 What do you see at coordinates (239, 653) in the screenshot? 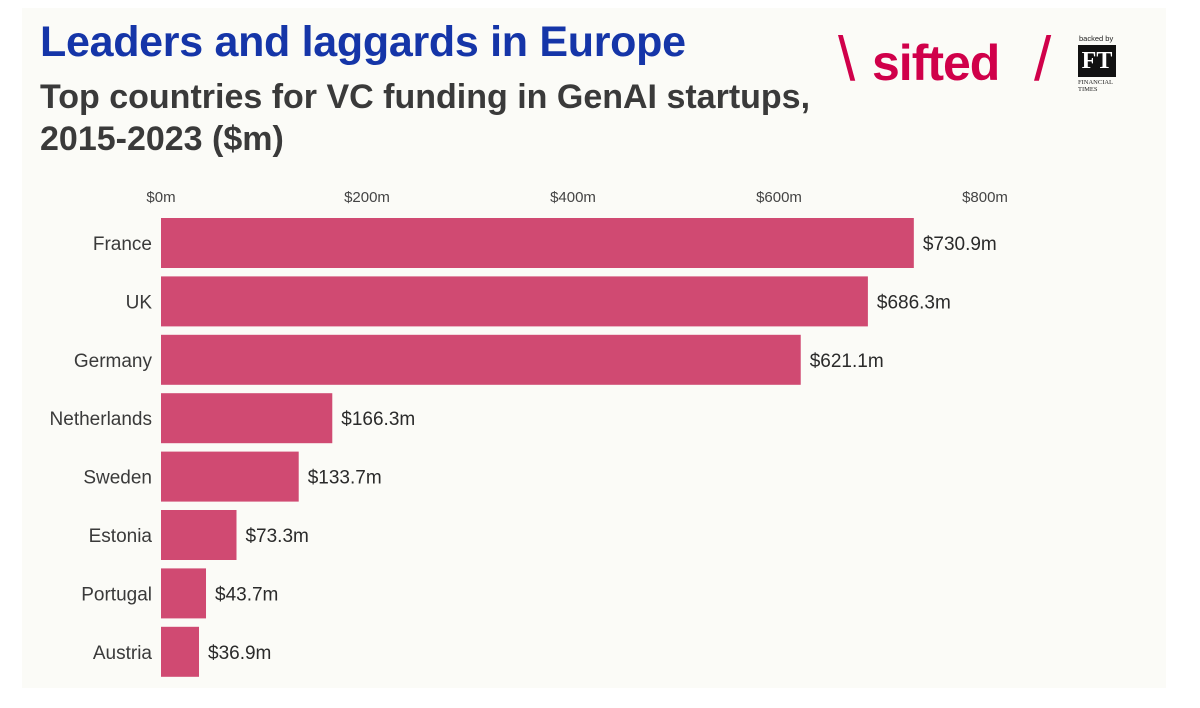
I see `value-label: $36.9m` at bounding box center [239, 653].